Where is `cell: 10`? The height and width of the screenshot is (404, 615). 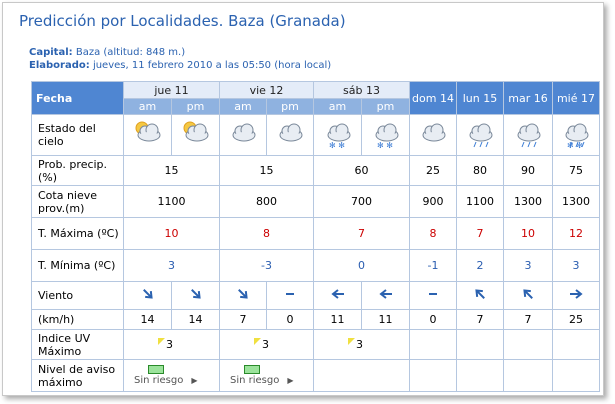 cell: 10 is located at coordinates (171, 233).